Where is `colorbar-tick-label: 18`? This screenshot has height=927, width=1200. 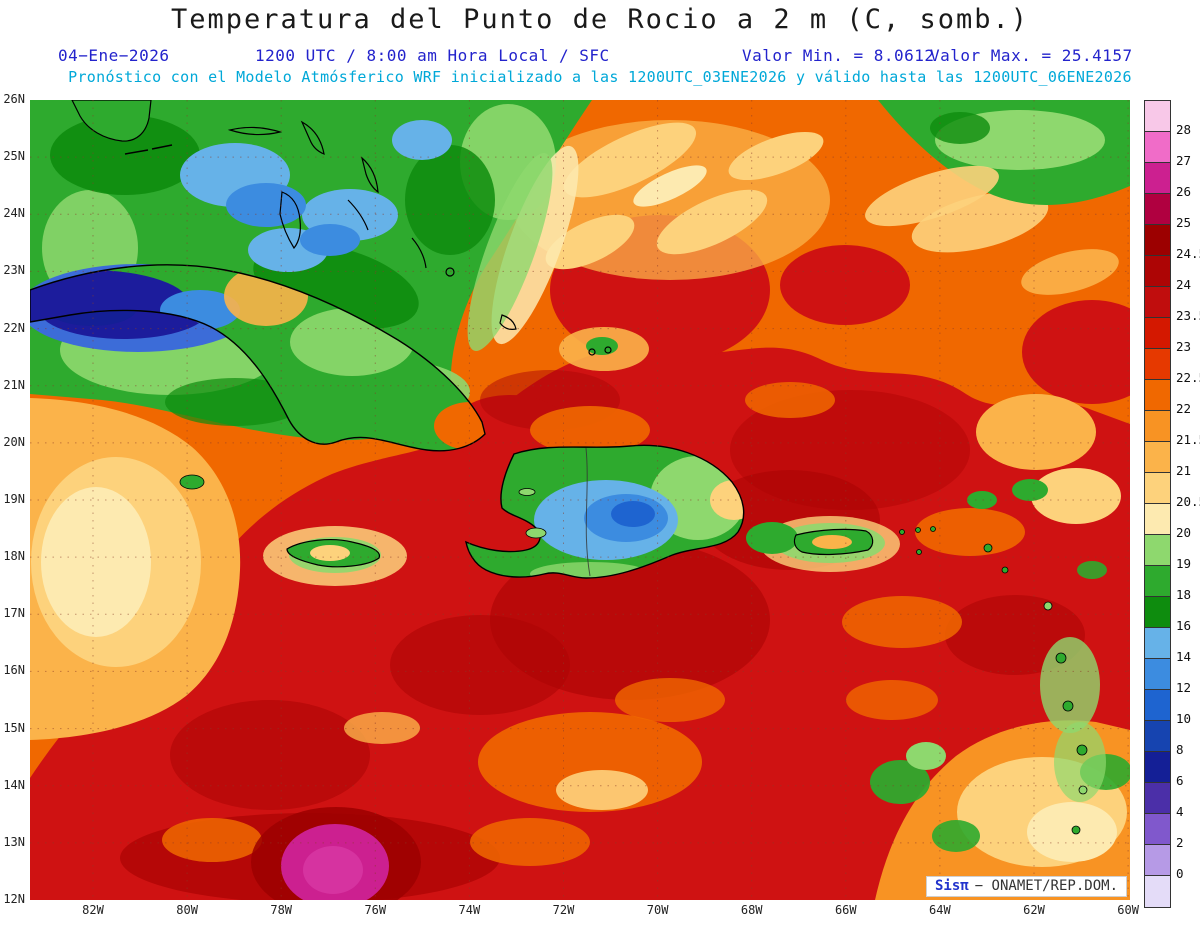
colorbar-tick-label: 18 is located at coordinates (1184, 594).